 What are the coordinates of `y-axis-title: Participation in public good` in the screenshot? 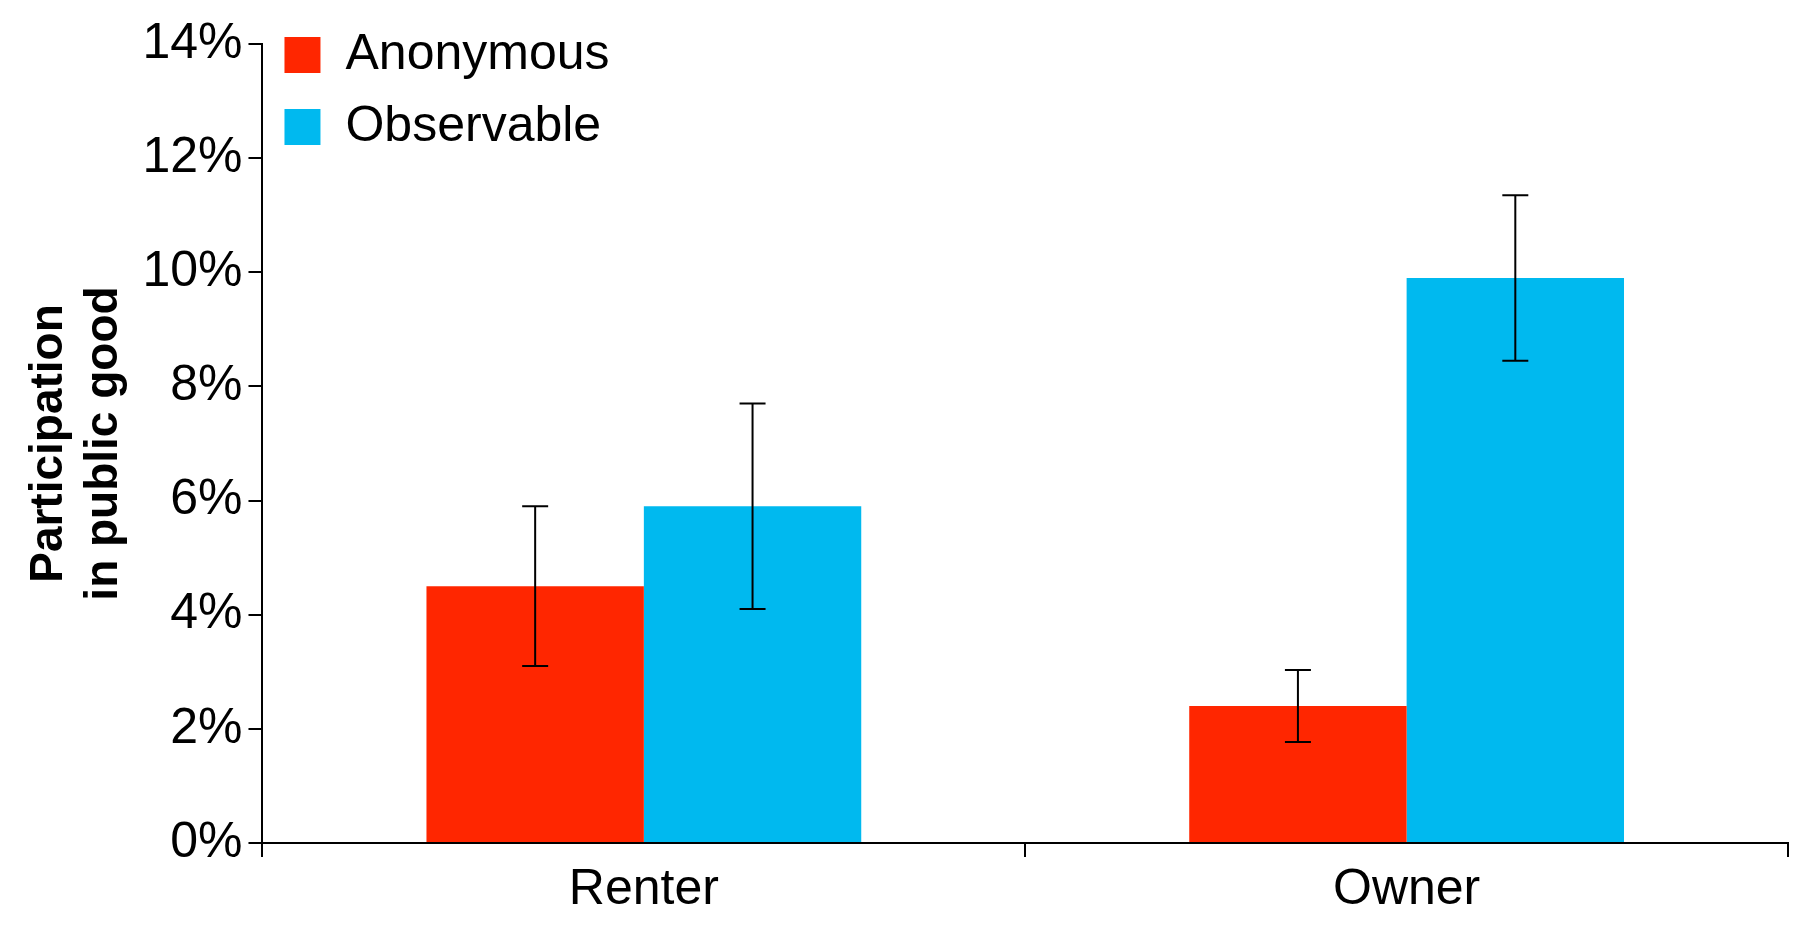 It's located at (74, 443).